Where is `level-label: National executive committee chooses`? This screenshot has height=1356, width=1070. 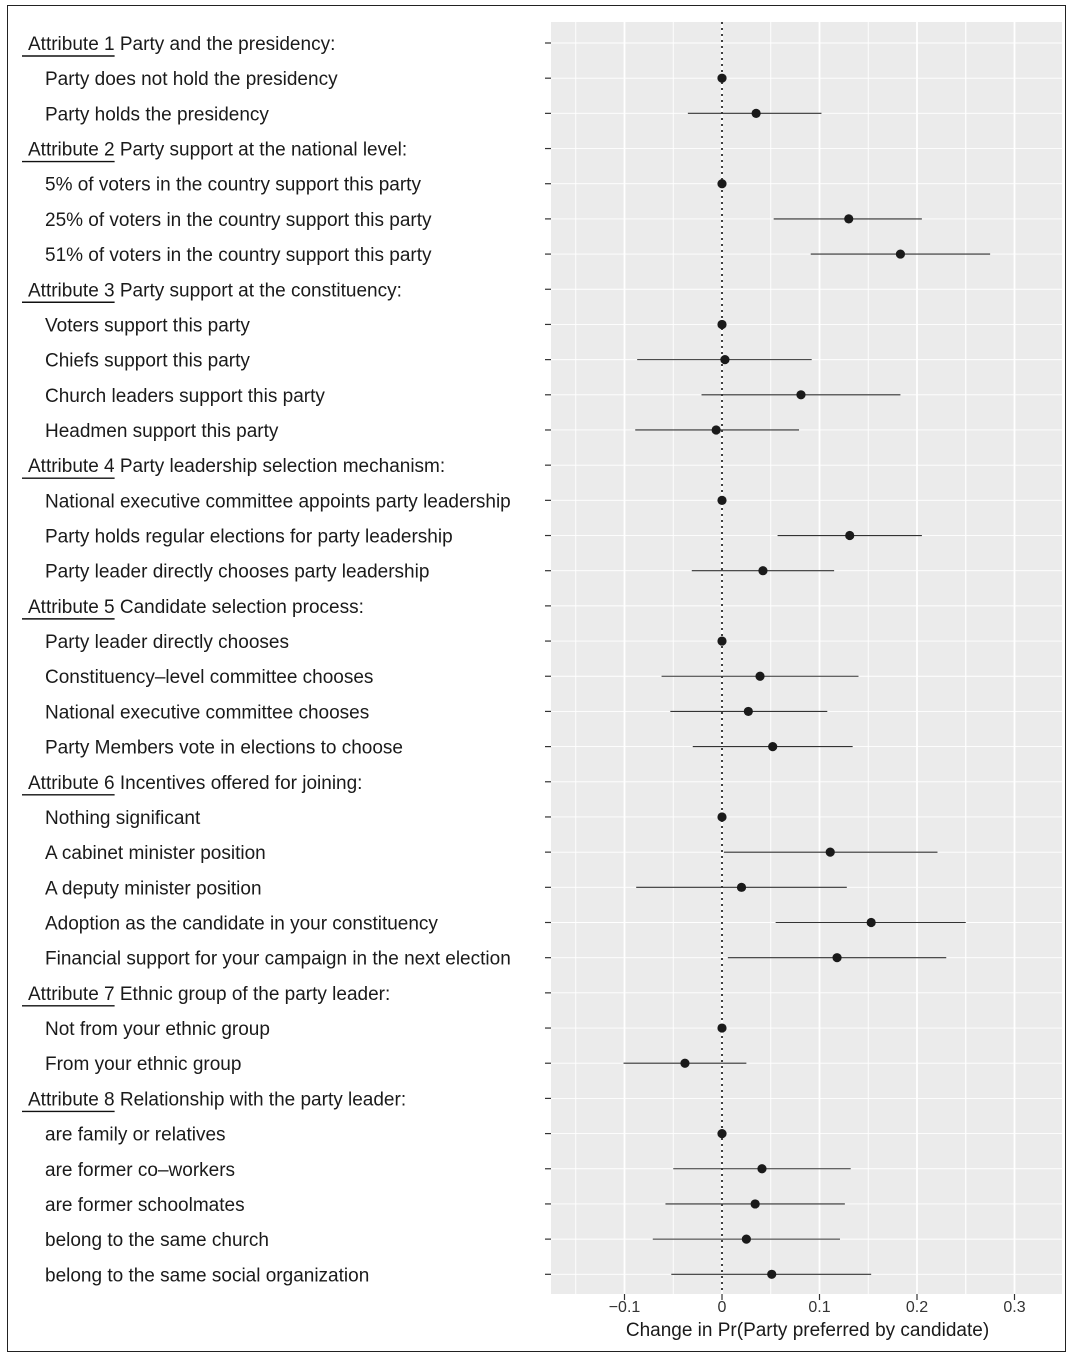 level-label: National executive committee chooses is located at coordinates (207, 712).